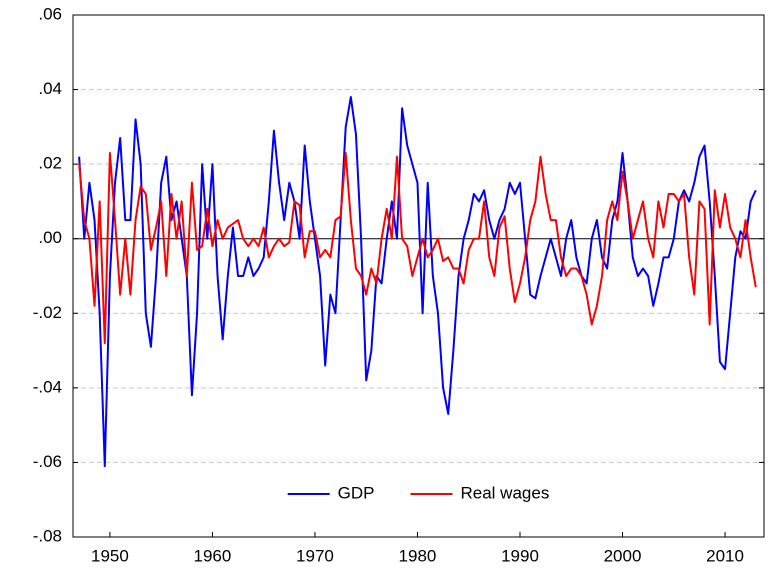  I want to click on x-tick-label: 2010, so click(725, 555).